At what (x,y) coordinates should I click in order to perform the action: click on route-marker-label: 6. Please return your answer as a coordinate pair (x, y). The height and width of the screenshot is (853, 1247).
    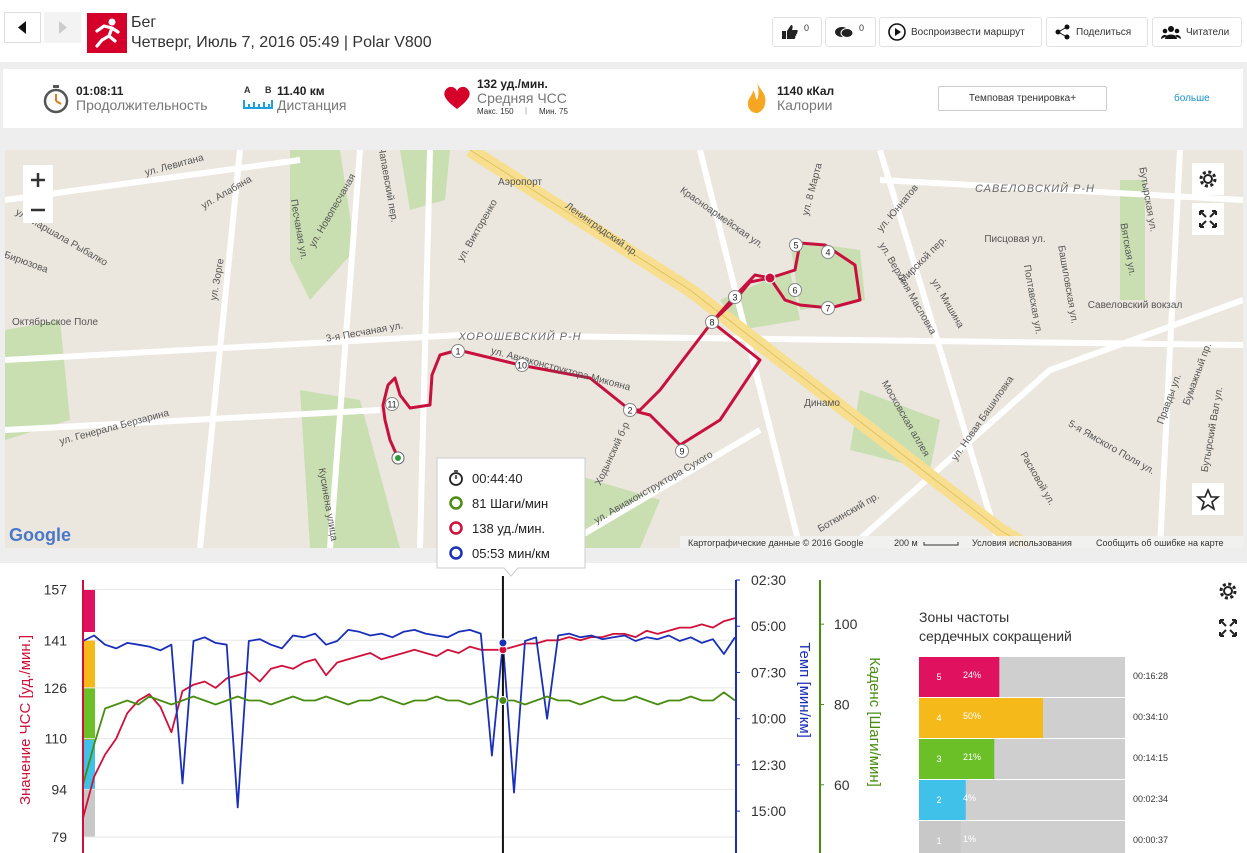
    Looking at the image, I should click on (794, 291).